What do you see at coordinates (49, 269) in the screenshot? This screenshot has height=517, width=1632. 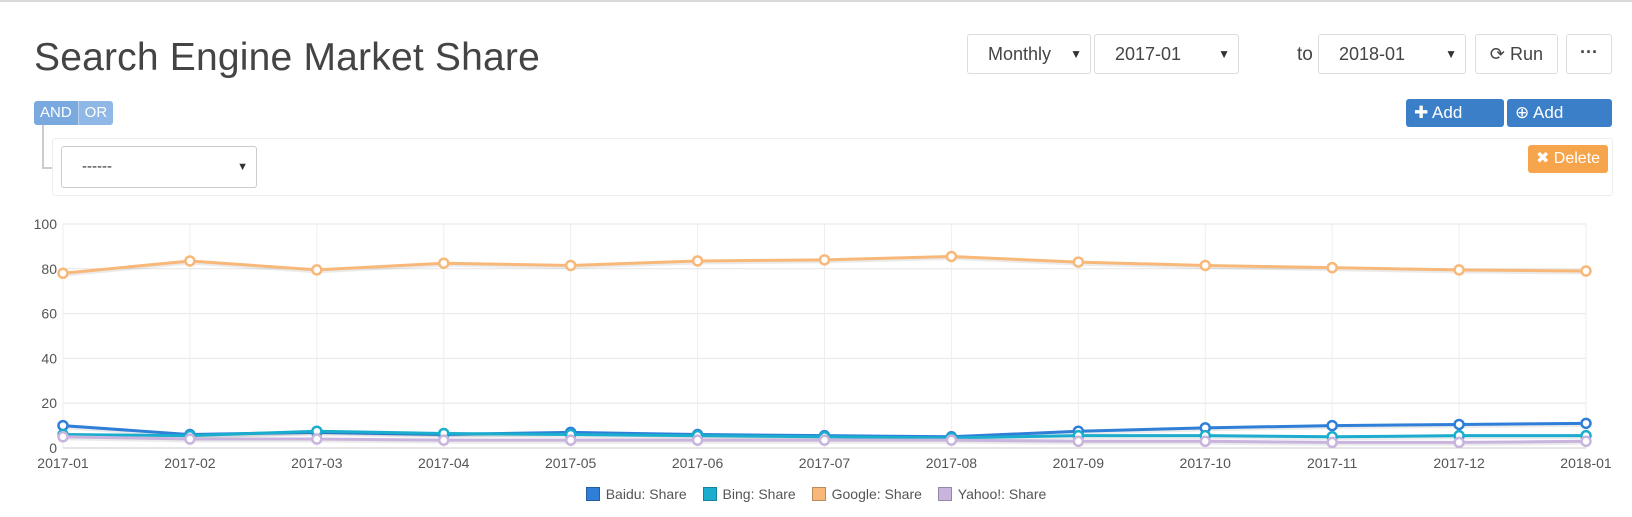 I see `y-tick-label: 80` at bounding box center [49, 269].